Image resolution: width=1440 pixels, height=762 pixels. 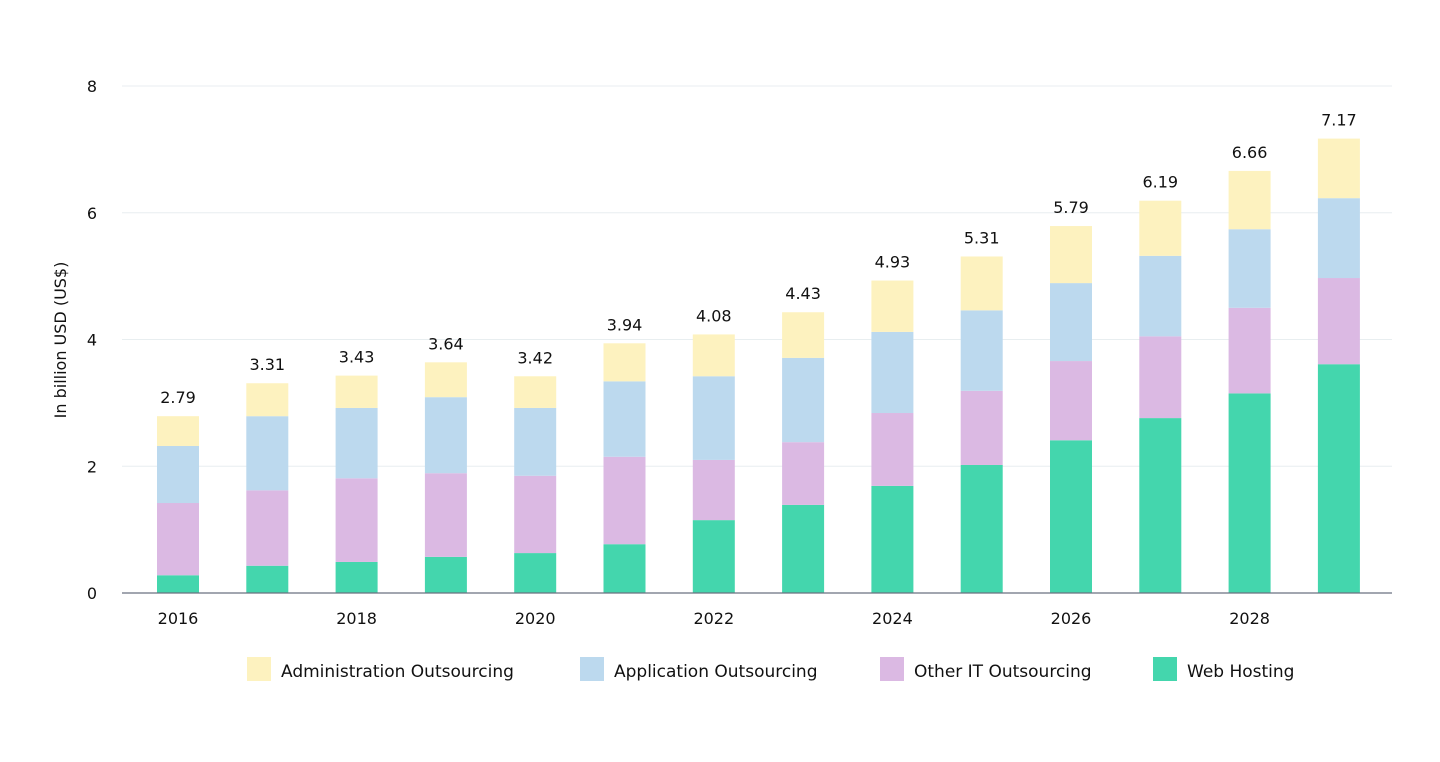 I want to click on bar-2018, so click(x=356, y=484).